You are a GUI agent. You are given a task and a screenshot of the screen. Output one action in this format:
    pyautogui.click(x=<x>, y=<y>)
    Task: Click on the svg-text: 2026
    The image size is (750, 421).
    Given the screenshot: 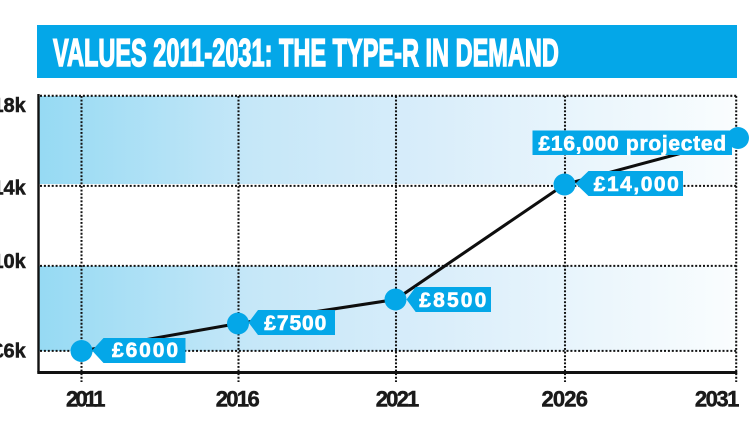 What is the action you would take?
    pyautogui.click(x=564, y=399)
    